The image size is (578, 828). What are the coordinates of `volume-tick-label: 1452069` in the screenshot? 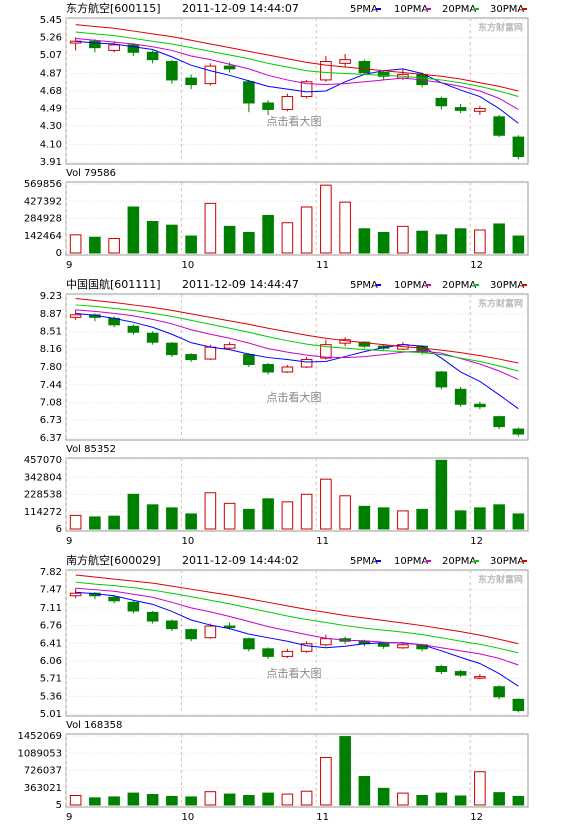 It's located at (39, 736).